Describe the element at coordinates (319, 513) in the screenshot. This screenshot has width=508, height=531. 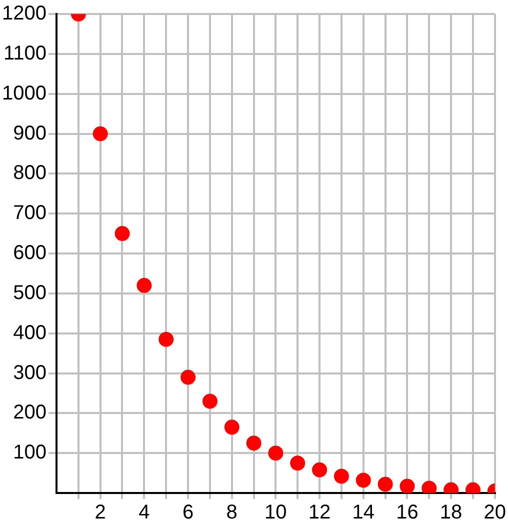
I see `x-tick-label: 12` at that location.